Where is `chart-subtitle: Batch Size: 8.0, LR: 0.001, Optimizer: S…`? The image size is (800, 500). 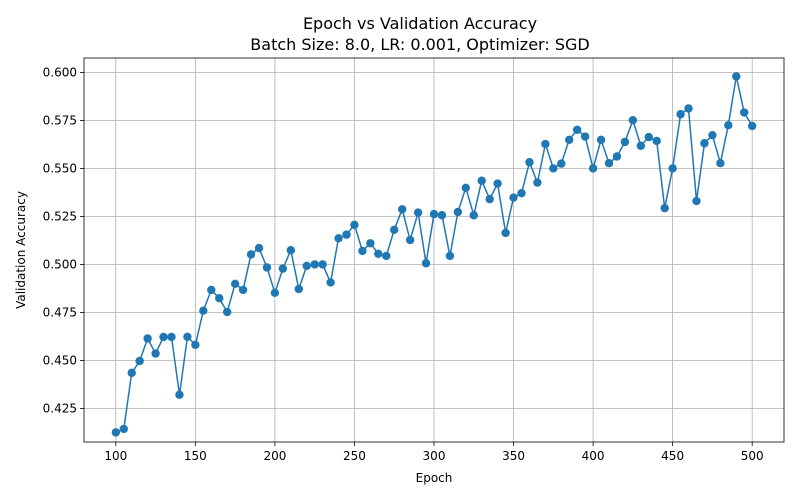 chart-subtitle: Batch Size: 8.0, LR: 0.001, Optimizer: S… is located at coordinates (419, 44).